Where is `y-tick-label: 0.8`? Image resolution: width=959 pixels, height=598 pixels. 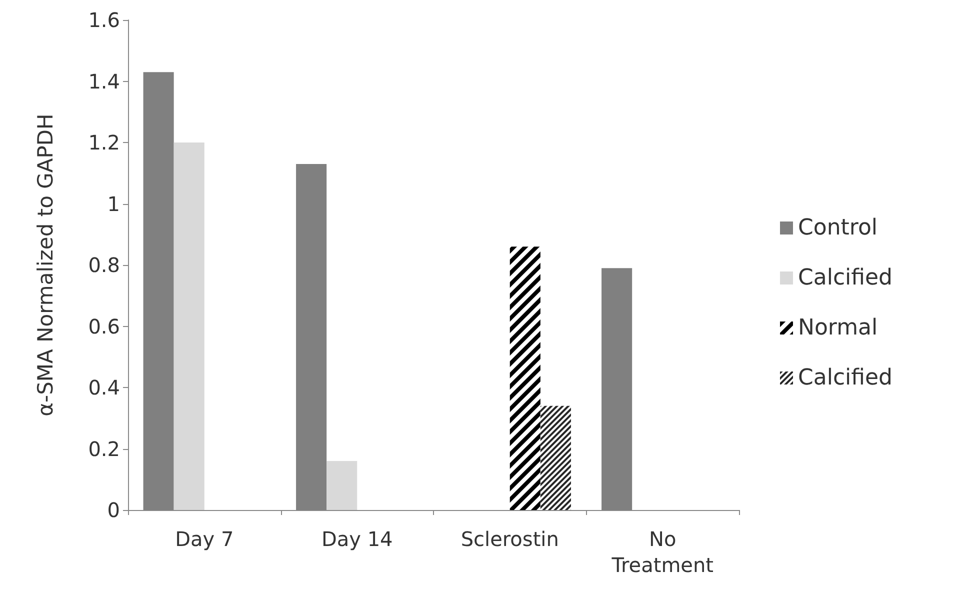
y-tick-label: 0.8 is located at coordinates (104, 265).